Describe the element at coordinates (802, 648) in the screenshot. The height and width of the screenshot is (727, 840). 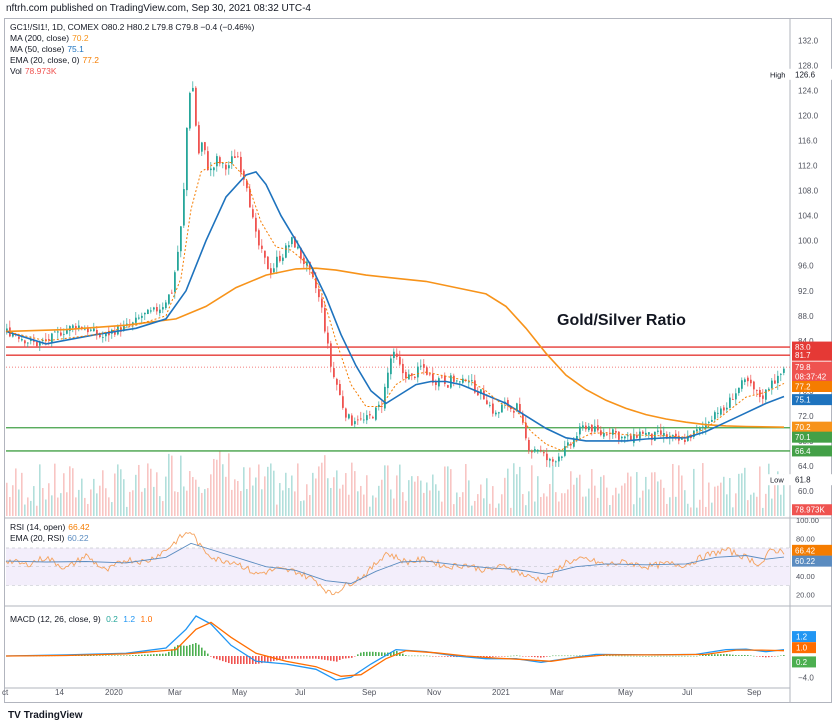
I see `macd-value-label: 1.0` at that location.